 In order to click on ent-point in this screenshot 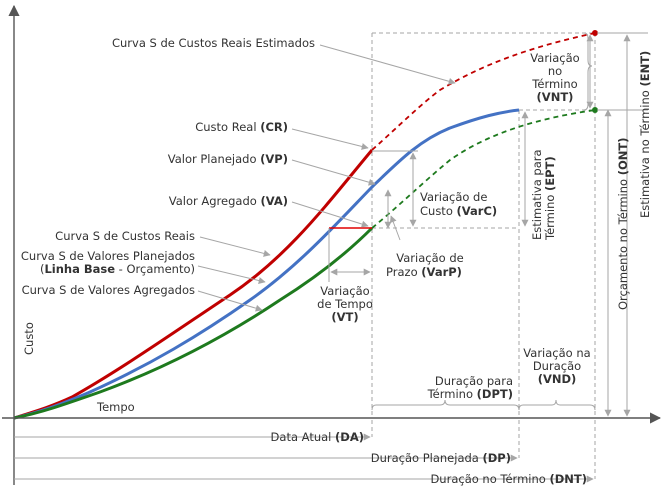, I will do `click(595, 33)`.